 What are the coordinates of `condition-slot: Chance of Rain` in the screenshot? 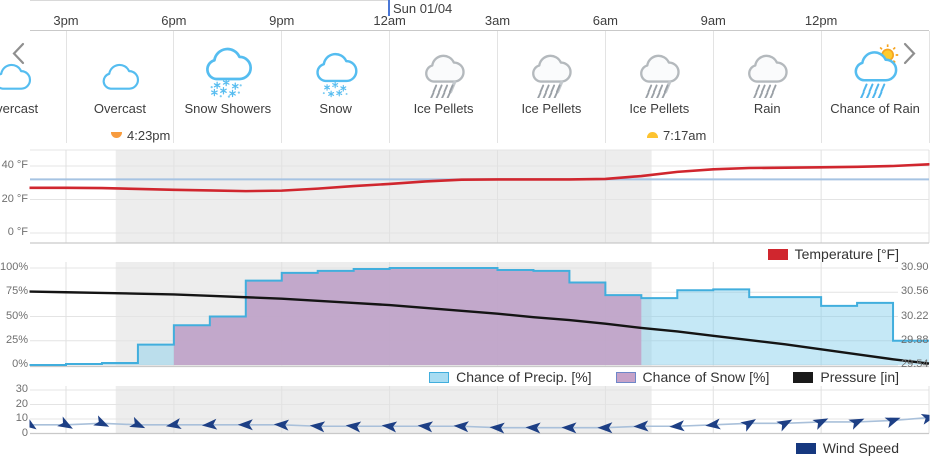 It's located at (875, 73).